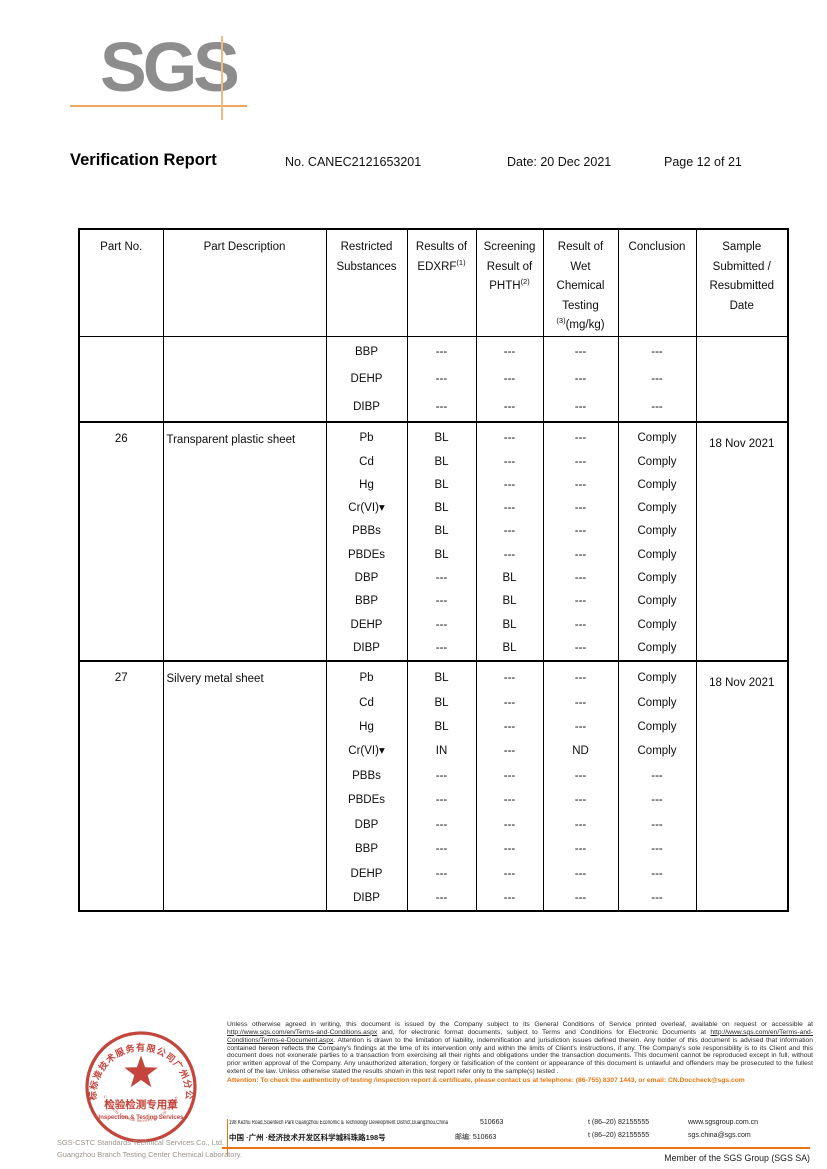 Image resolution: width=827 pixels, height=1169 pixels. What do you see at coordinates (441, 786) in the screenshot?
I see `edxrf-results-cell: BL BL BL IN --- --- --- --- --- ---` at bounding box center [441, 786].